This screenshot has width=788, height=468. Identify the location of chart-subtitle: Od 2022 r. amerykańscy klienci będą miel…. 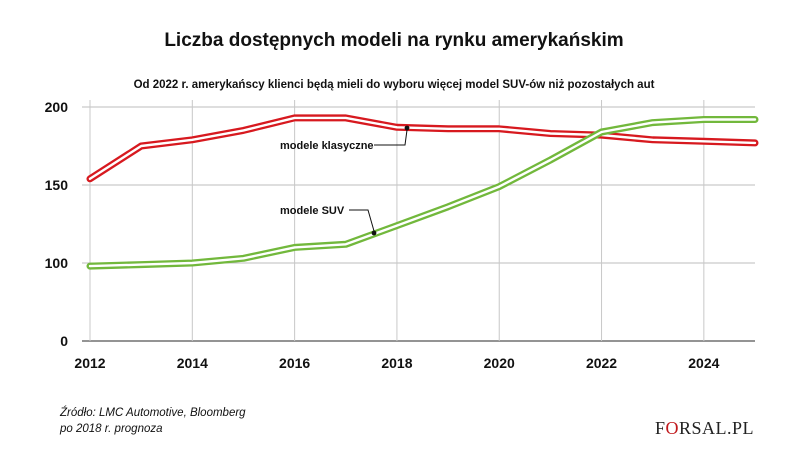
(394, 85).